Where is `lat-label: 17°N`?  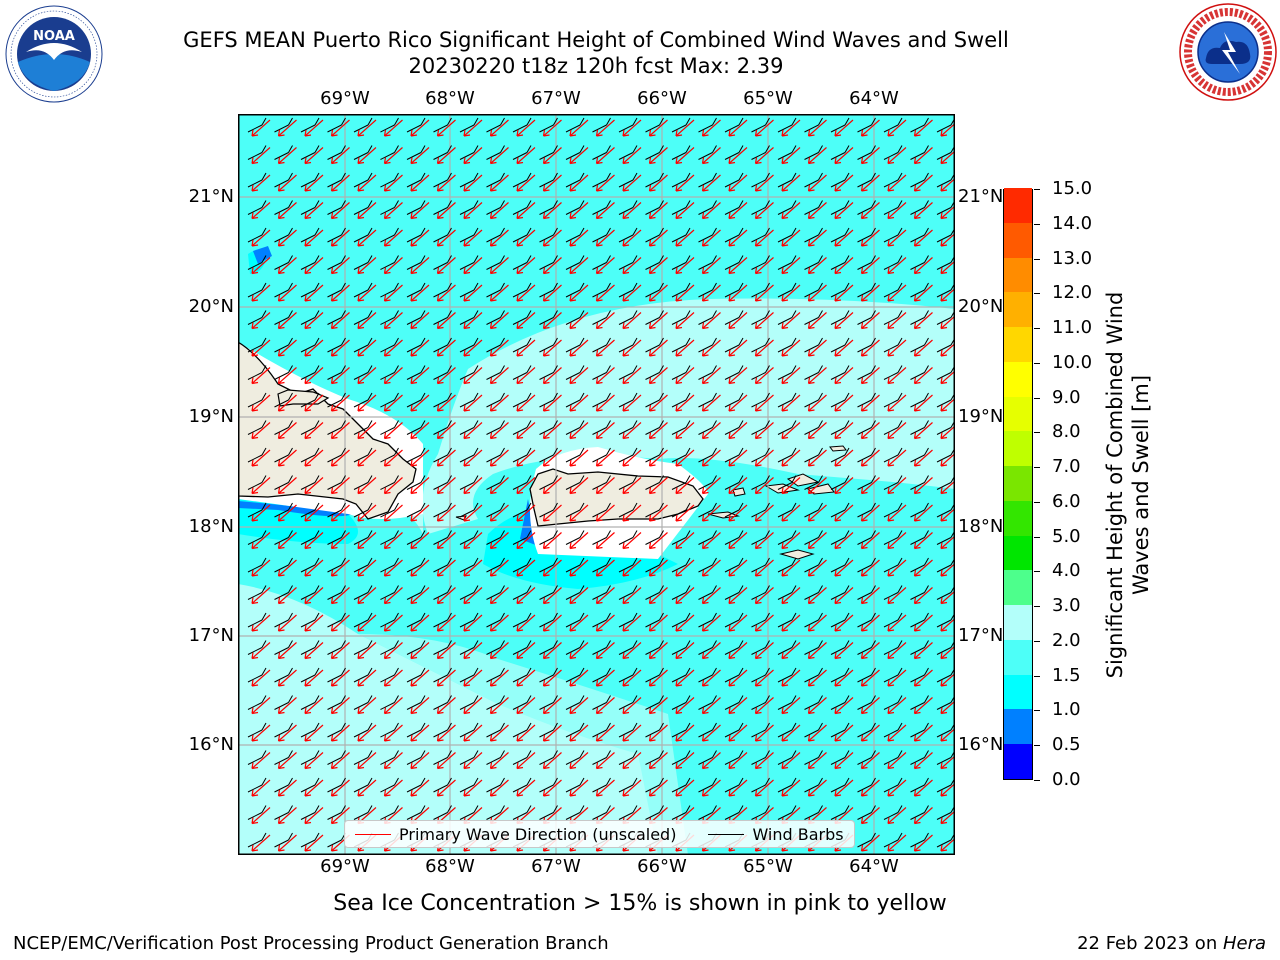
lat-label: 17°N is located at coordinates (981, 635).